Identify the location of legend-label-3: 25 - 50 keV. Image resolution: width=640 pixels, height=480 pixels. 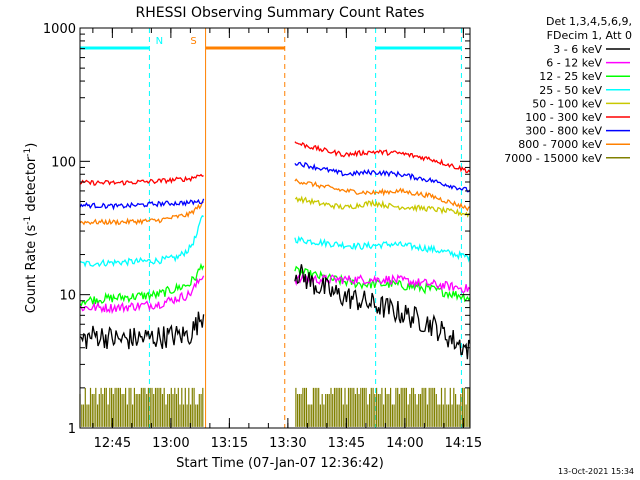
(570, 90).